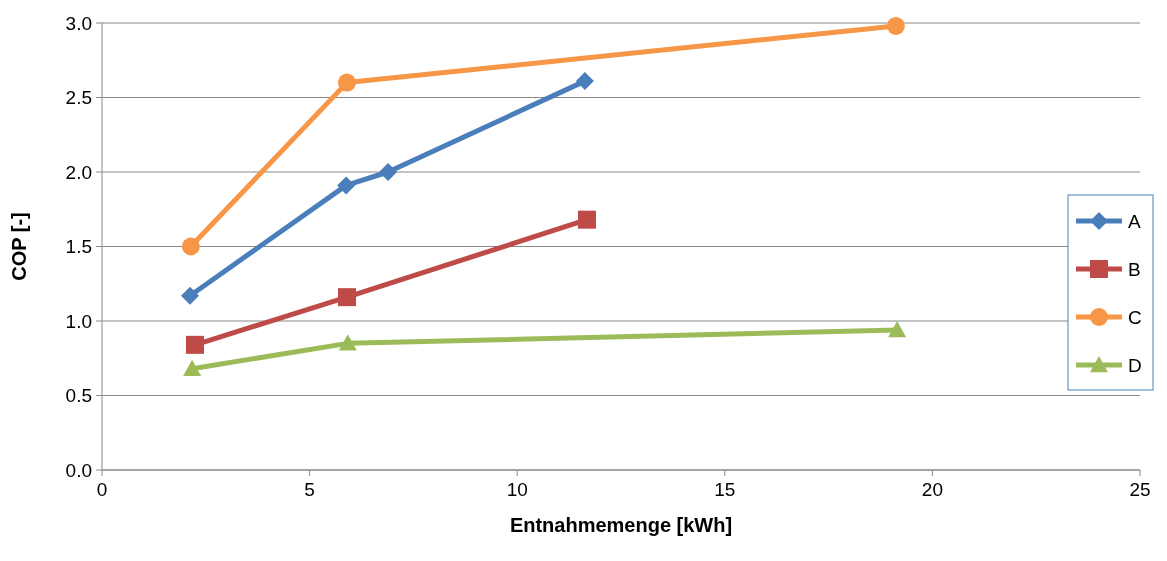 This screenshot has height=561, width=1167. What do you see at coordinates (725, 489) in the screenshot?
I see `x-tick-label: 15` at bounding box center [725, 489].